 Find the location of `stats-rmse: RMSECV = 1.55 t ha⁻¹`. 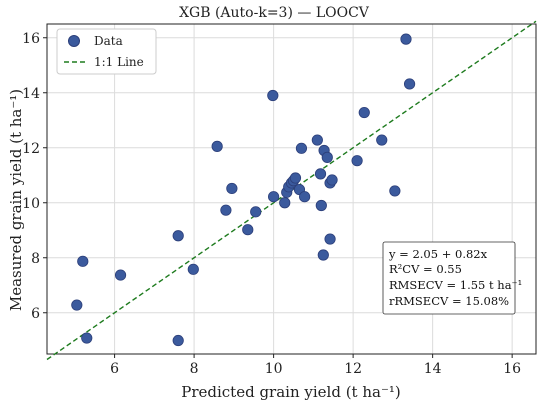

stats-rmse: RMSECV = 1.55 t ha⁻¹ is located at coordinates (455, 285).